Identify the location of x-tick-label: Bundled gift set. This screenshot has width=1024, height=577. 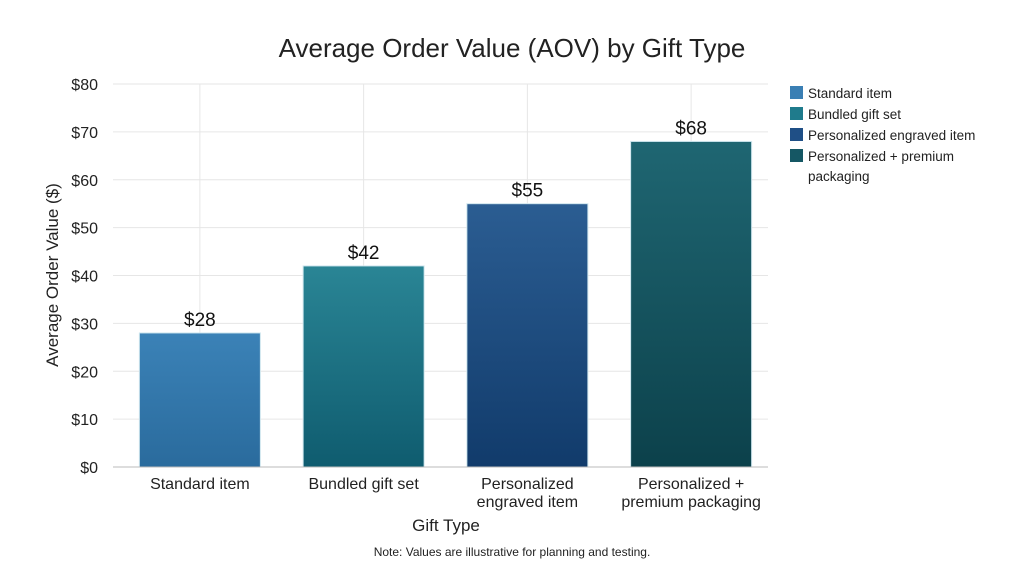
(363, 484).